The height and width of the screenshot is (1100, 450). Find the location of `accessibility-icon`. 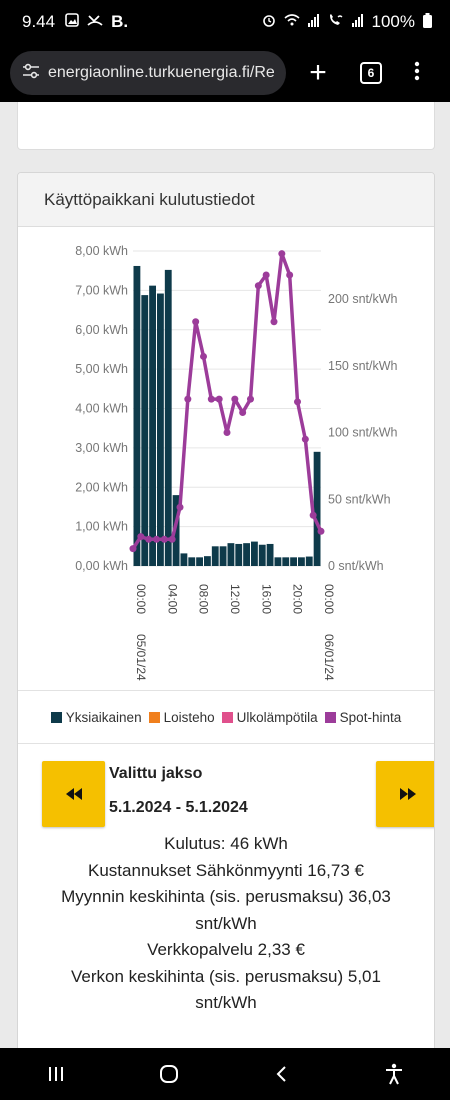

accessibility-icon is located at coordinates (393, 1074).